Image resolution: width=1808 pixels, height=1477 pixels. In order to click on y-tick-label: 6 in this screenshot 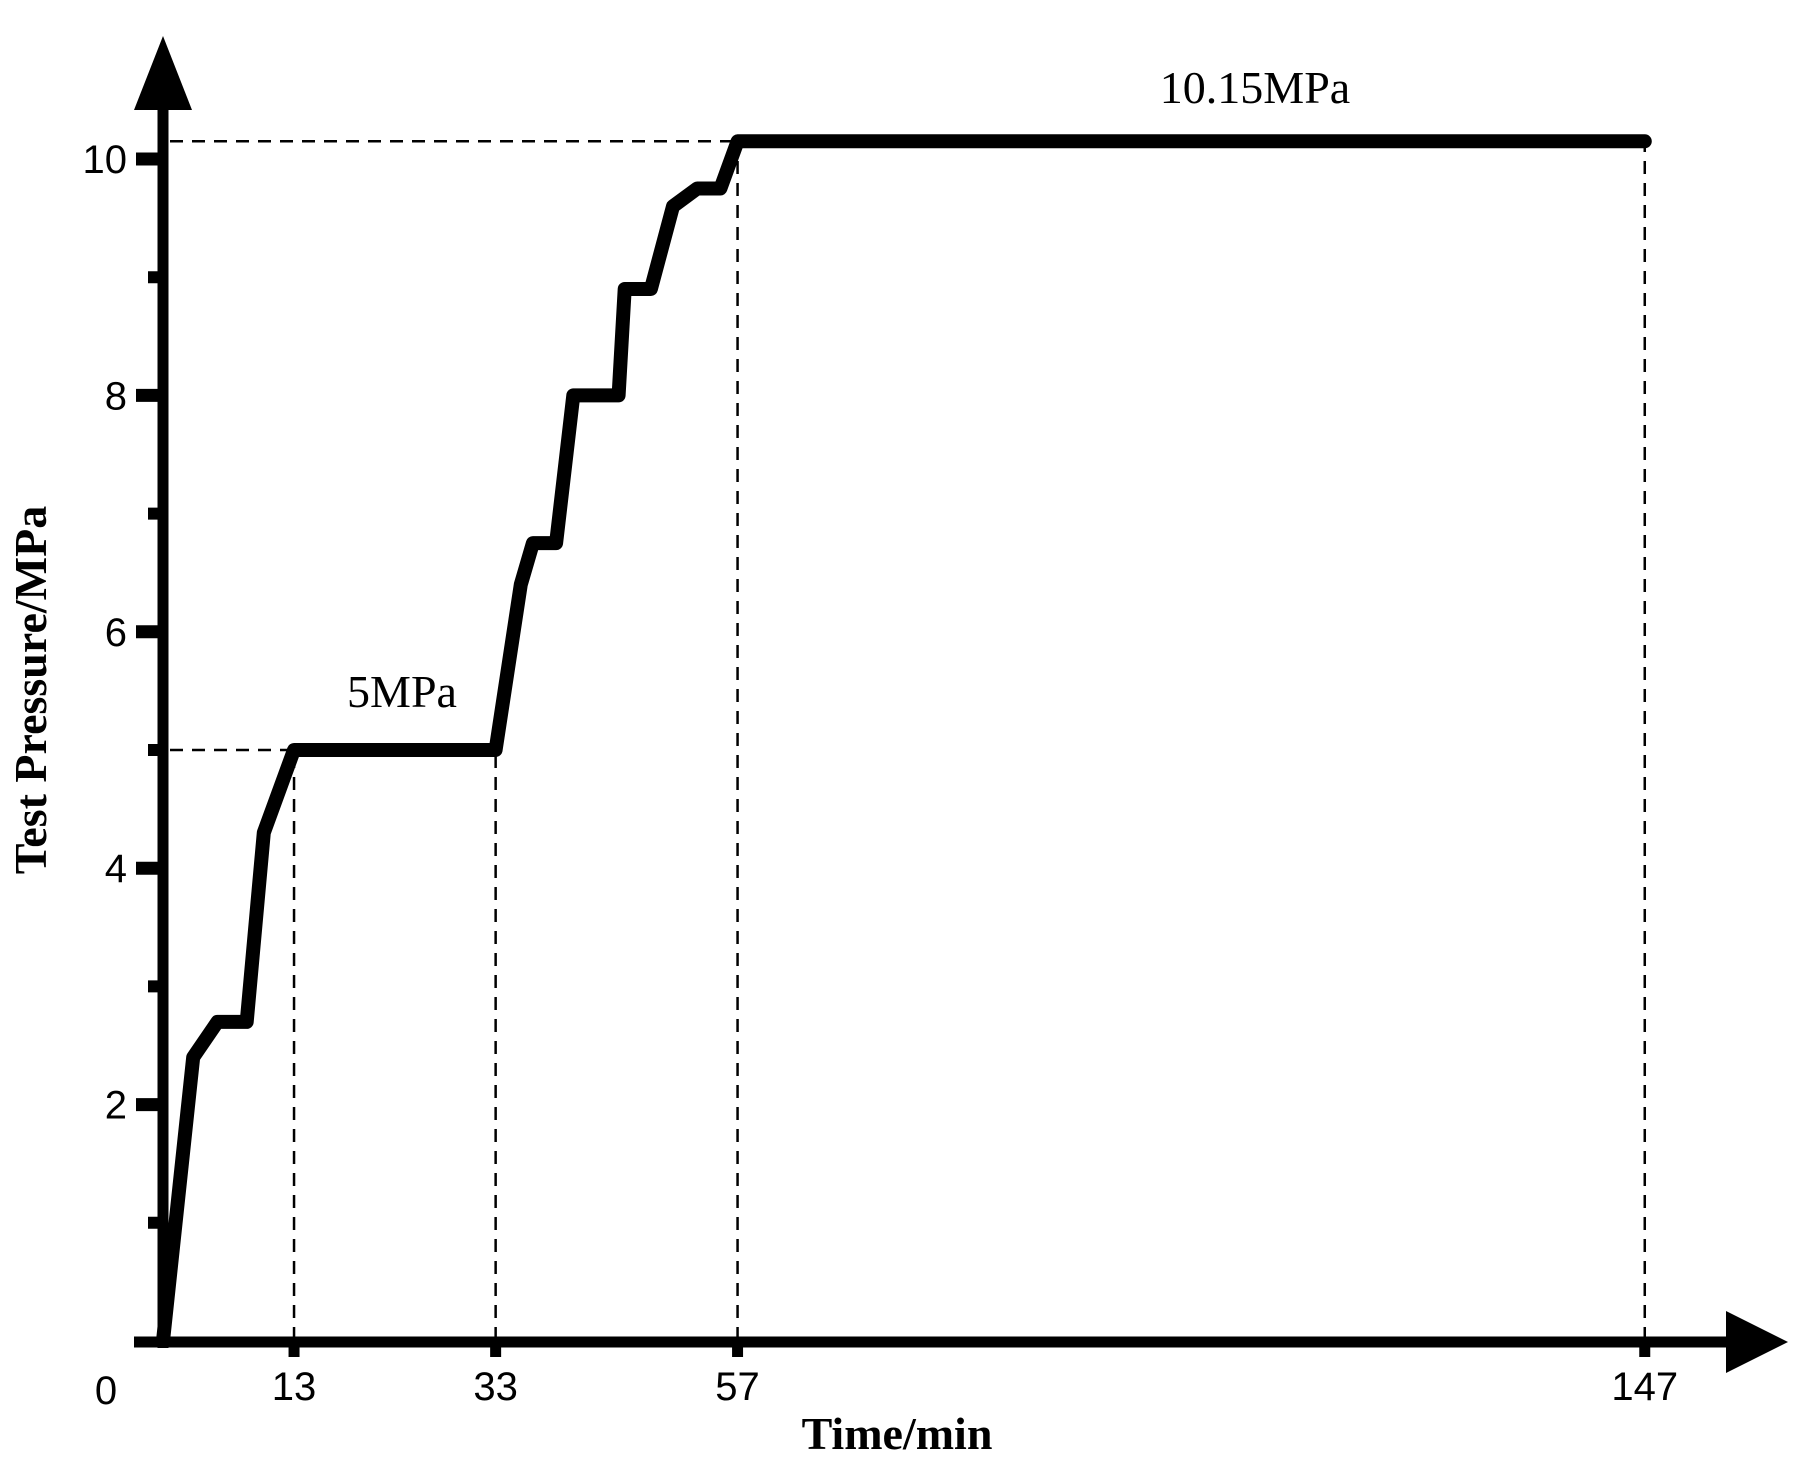, I will do `click(116, 633)`.